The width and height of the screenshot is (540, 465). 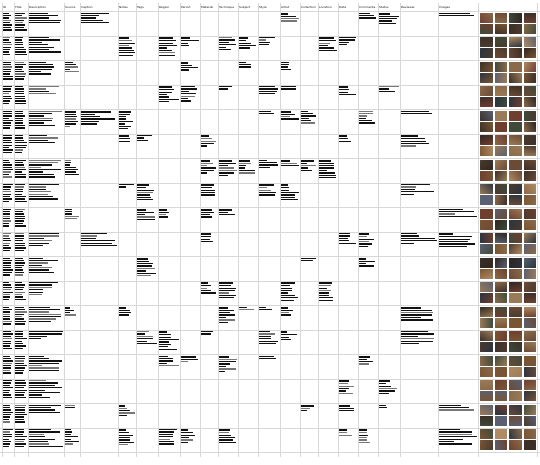 What do you see at coordinates (343, 6) in the screenshot?
I see `column-header-c16: Date` at bounding box center [343, 6].